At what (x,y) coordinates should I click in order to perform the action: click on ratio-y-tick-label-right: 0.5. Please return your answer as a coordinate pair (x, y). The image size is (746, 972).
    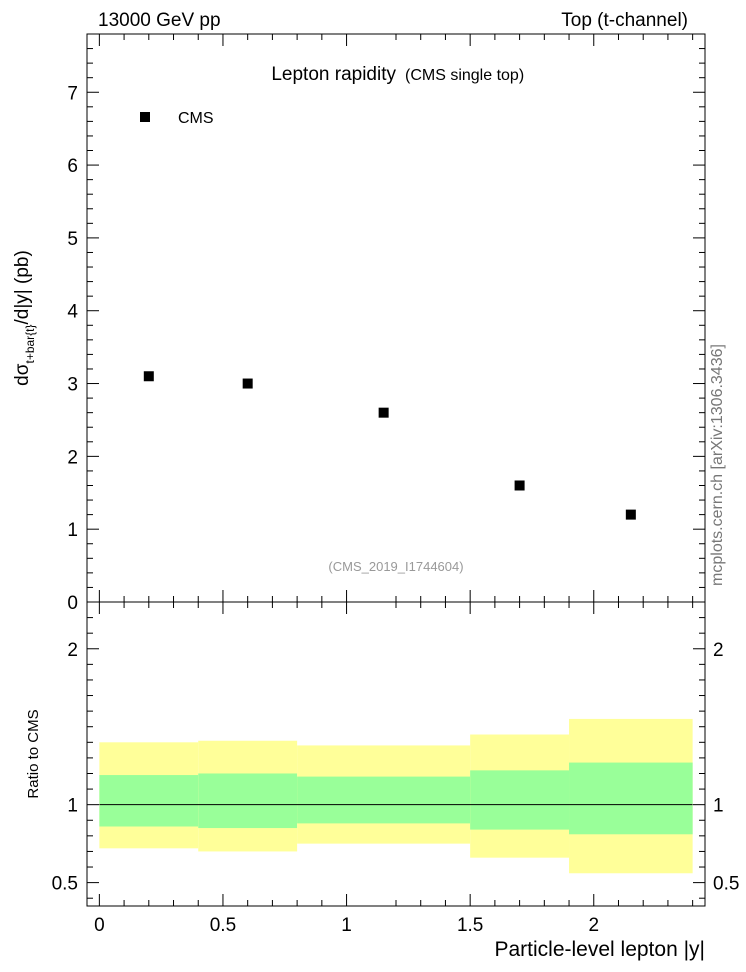
    Looking at the image, I should click on (726, 884).